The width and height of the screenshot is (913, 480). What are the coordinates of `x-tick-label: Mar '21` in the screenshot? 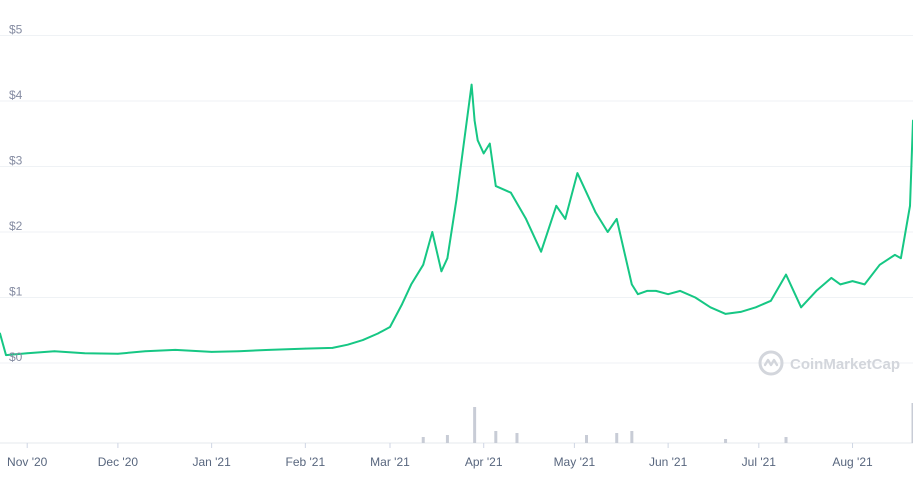 It's located at (390, 462).